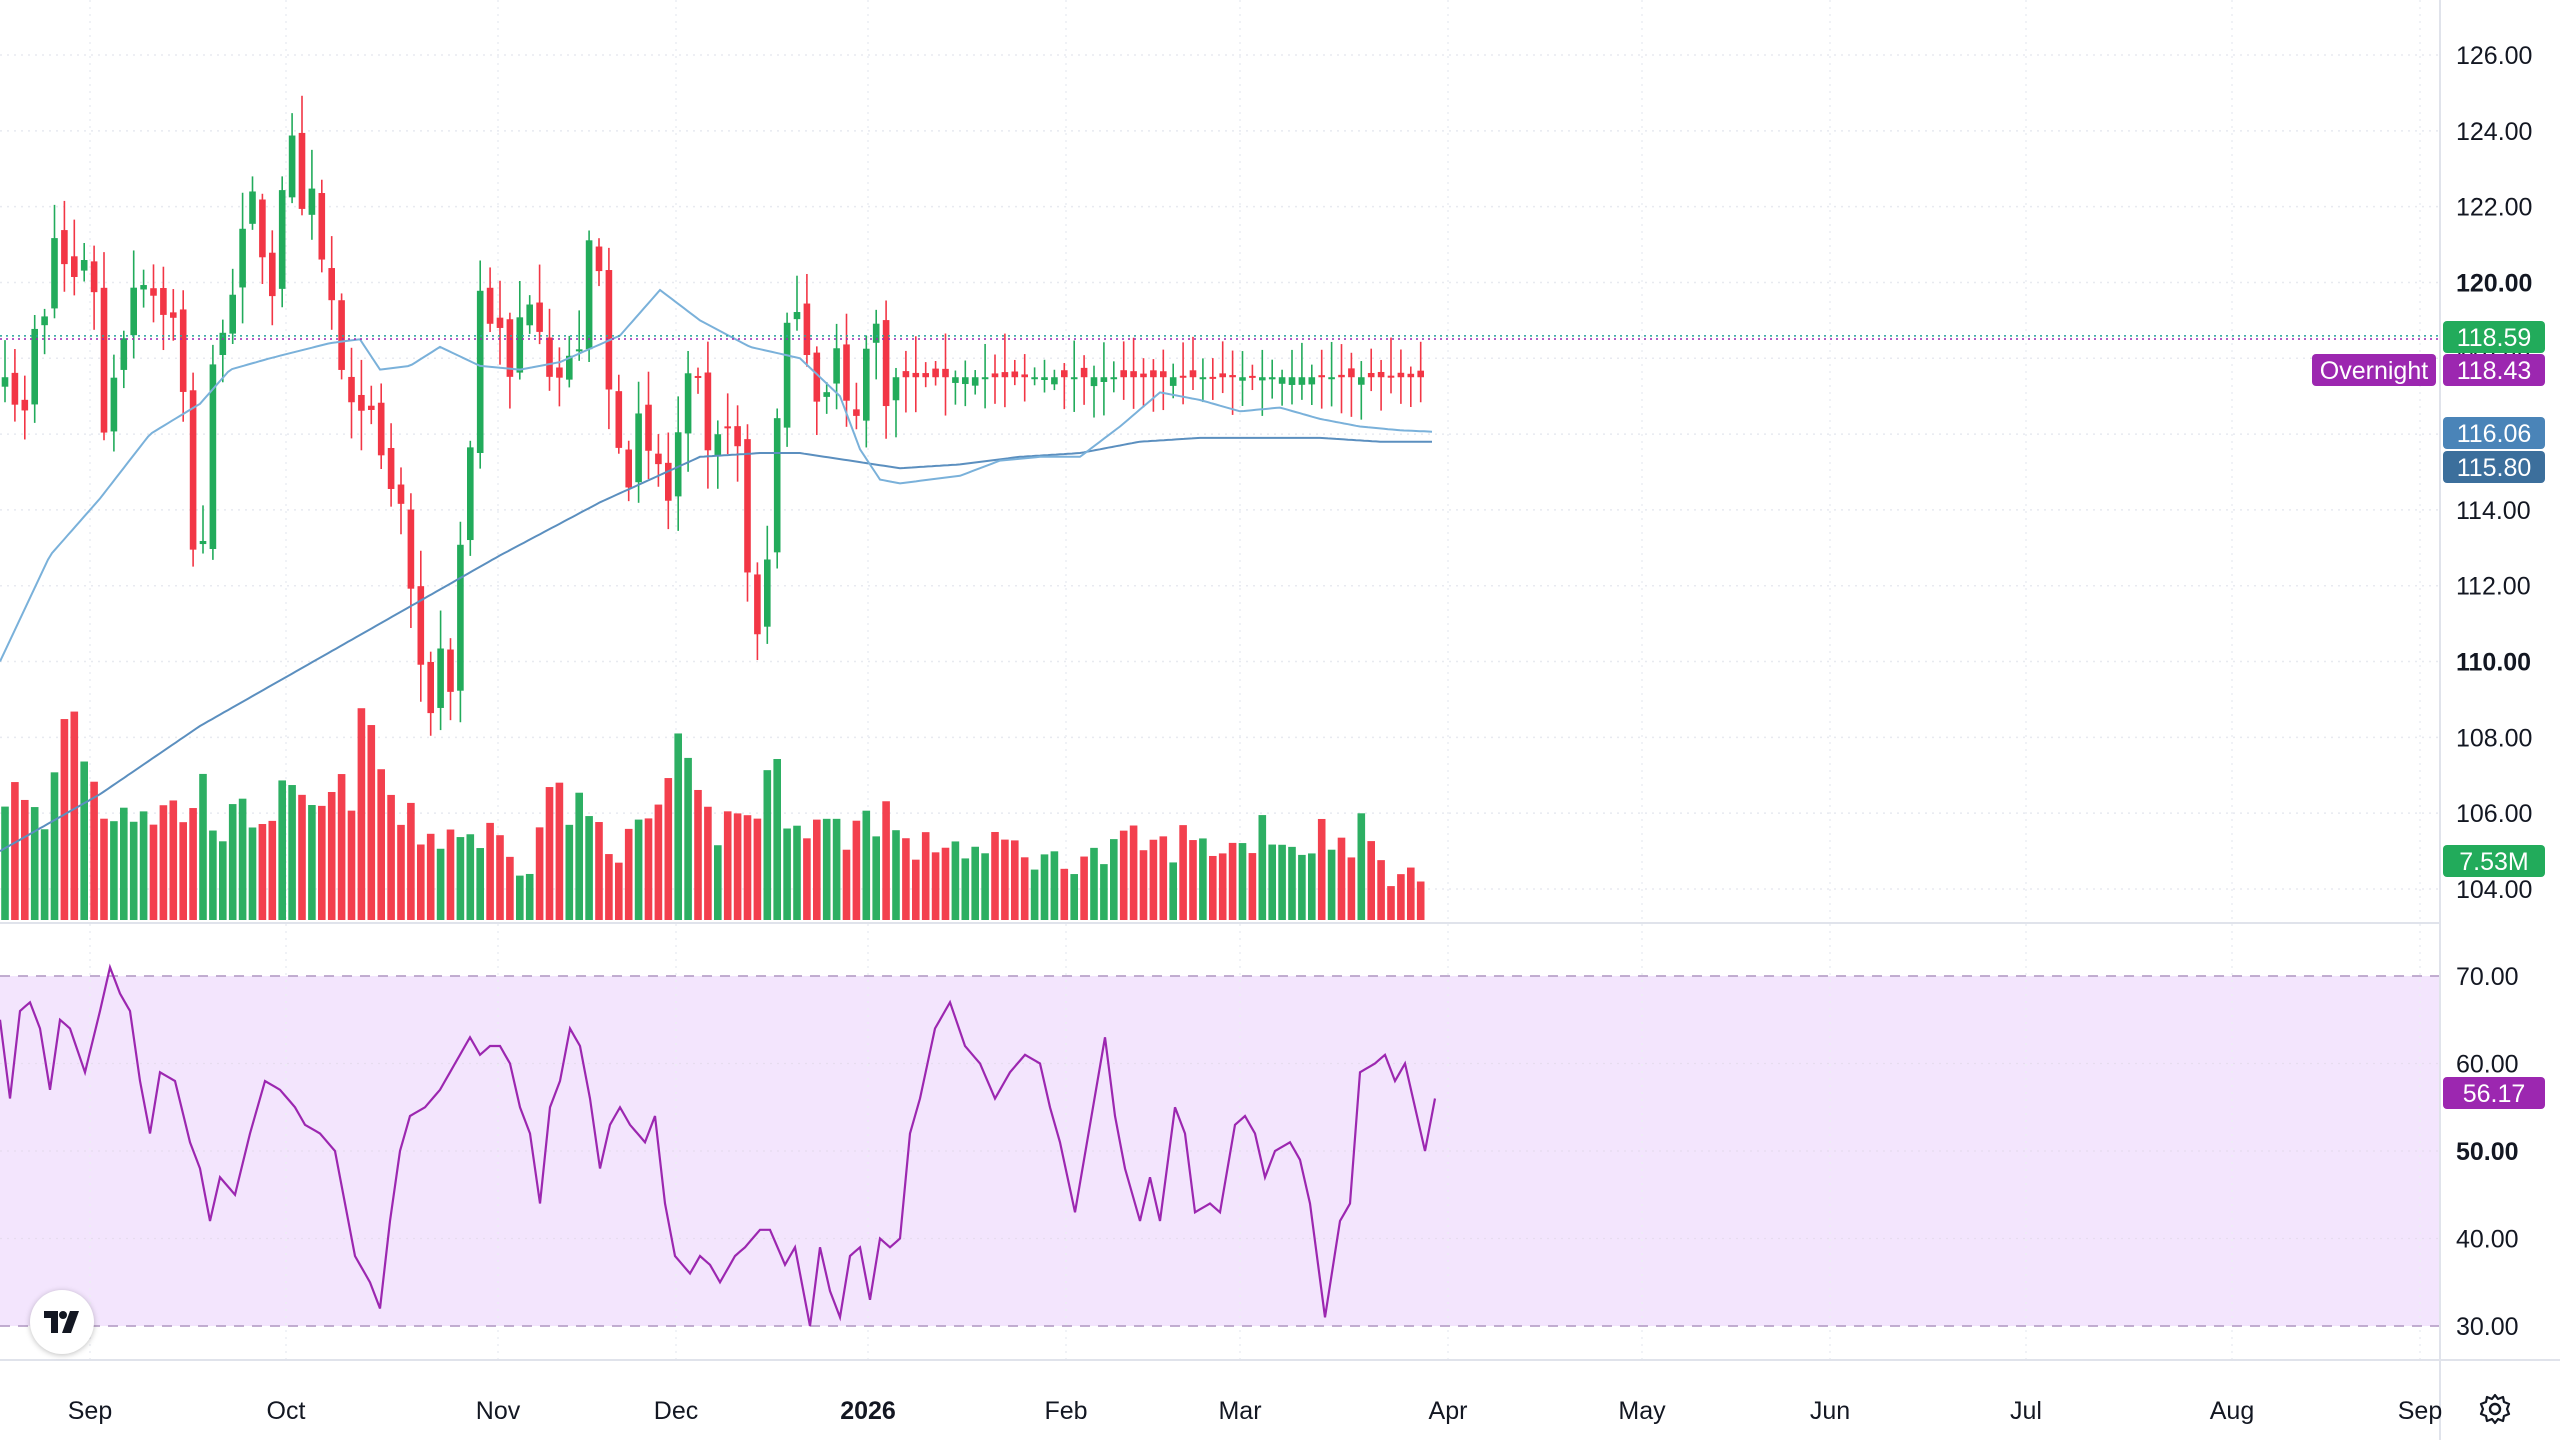 Image resolution: width=2560 pixels, height=1440 pixels. Describe the element at coordinates (2494, 434) in the screenshot. I see `svg-text: 116.06` at that location.